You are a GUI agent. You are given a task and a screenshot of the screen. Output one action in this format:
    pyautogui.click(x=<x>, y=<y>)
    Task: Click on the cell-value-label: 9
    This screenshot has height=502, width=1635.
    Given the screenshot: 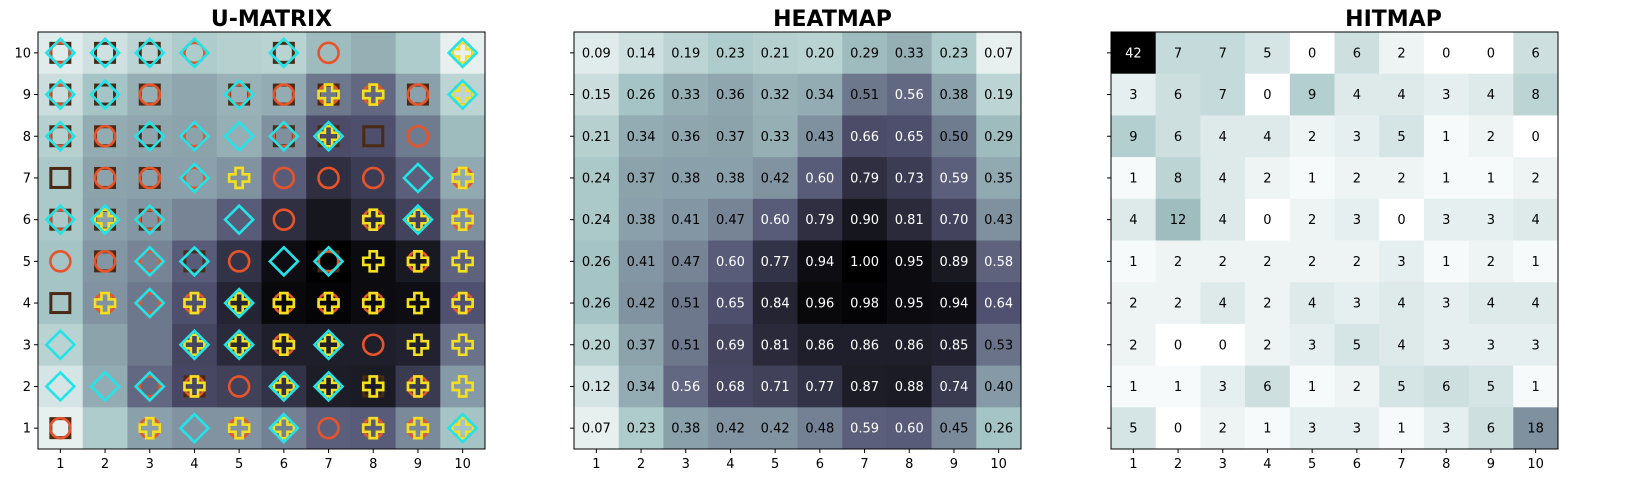 What is the action you would take?
    pyautogui.click(x=1312, y=95)
    